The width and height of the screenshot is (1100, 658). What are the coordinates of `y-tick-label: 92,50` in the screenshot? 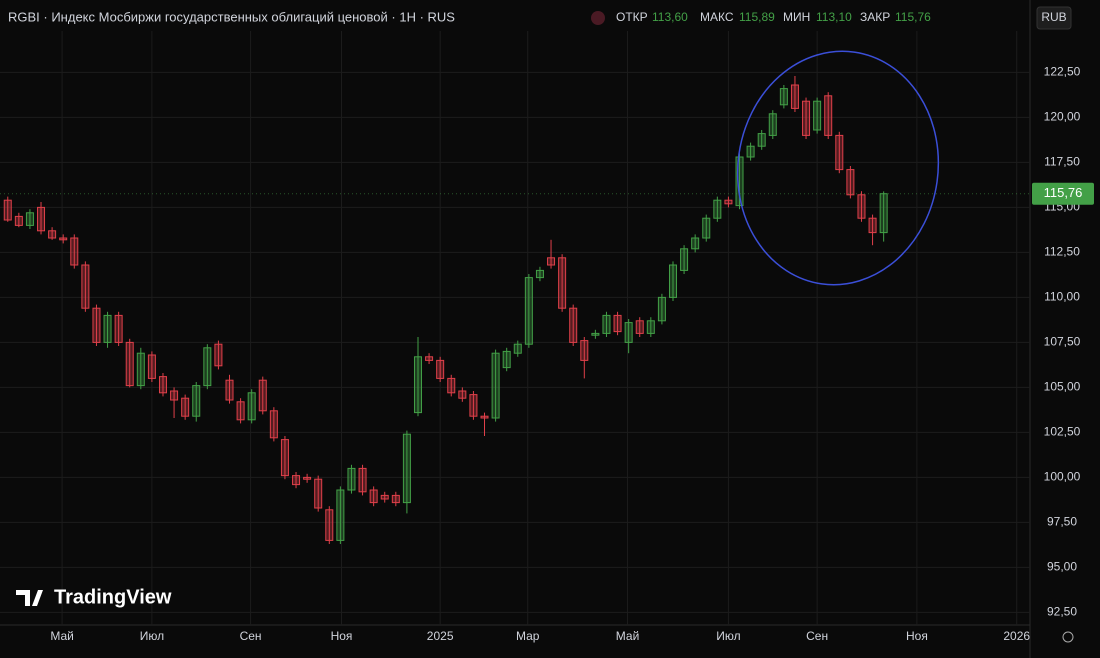 It's located at (1062, 612).